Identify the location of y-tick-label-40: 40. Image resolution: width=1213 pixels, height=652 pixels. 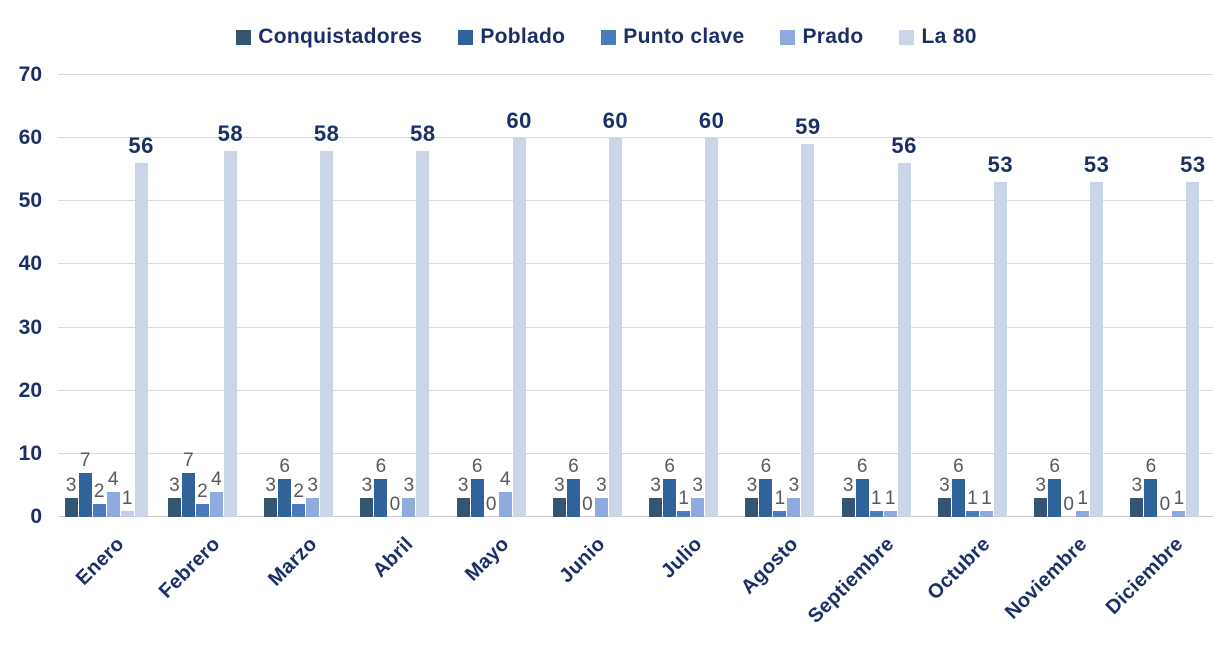
(30, 264).